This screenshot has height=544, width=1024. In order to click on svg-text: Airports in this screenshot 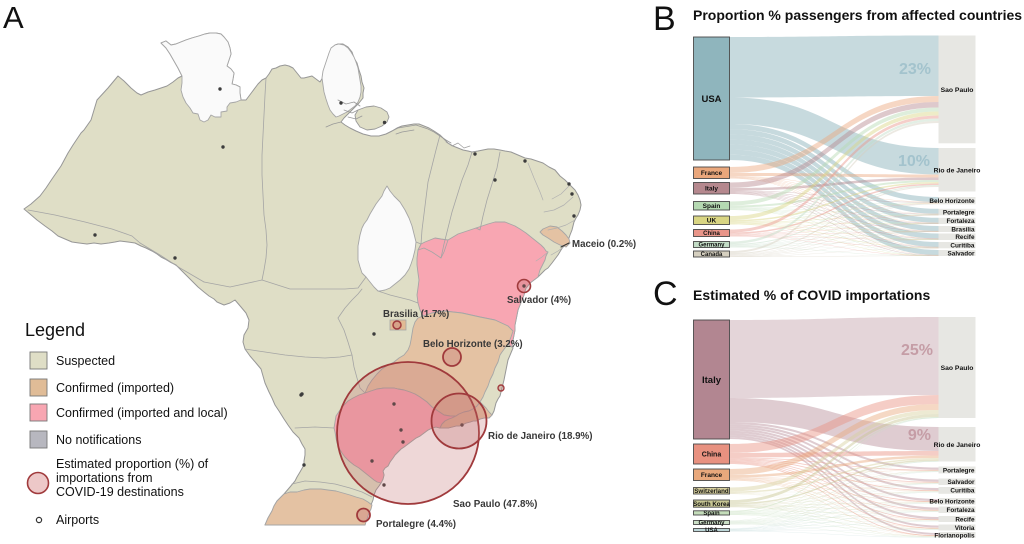, I will do `click(77, 520)`.